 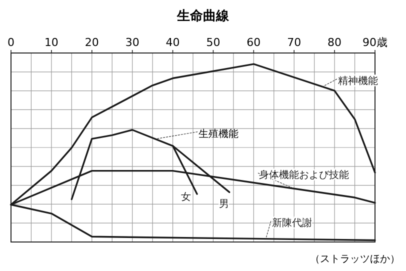 I want to click on xtick: 70, so click(x=294, y=42).